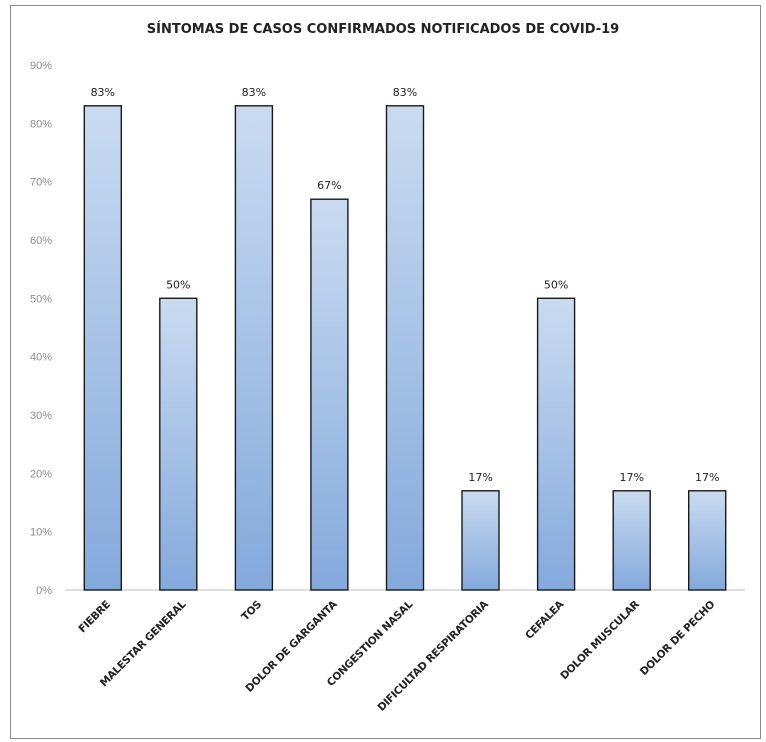 Image resolution: width=766 pixels, height=742 pixels. What do you see at coordinates (41, 66) in the screenshot?
I see `y-tick-label: 90%` at bounding box center [41, 66].